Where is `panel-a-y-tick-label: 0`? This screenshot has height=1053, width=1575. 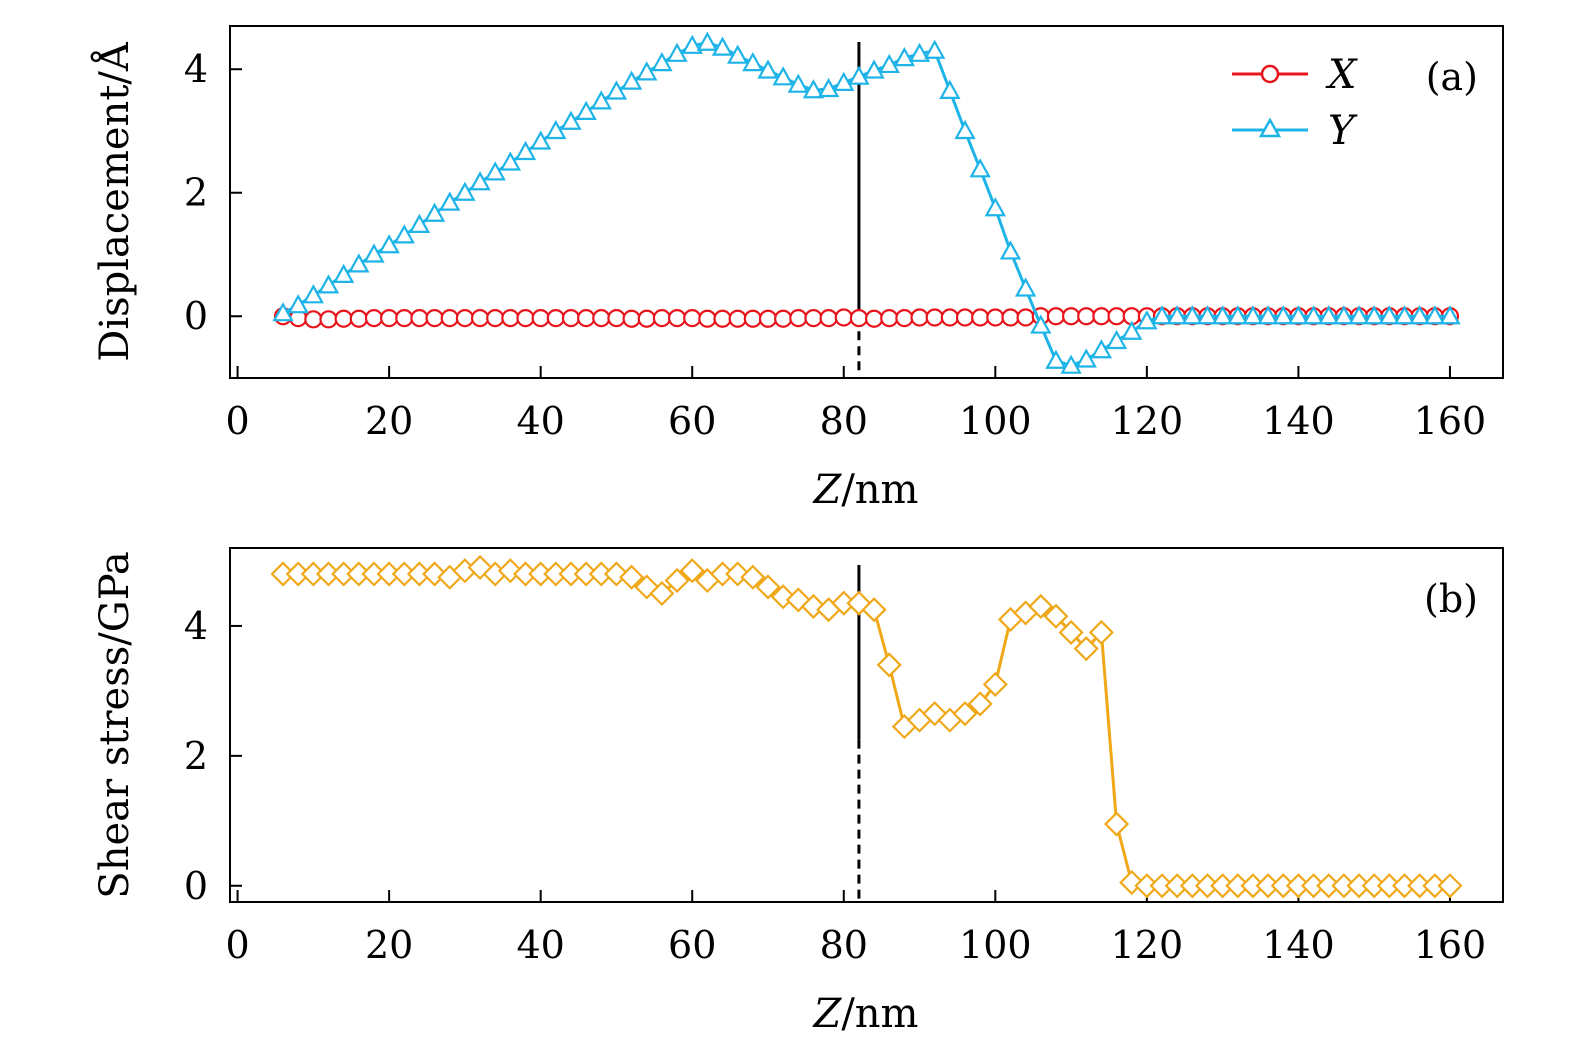 panel-a-y-tick-label: 0 is located at coordinates (196, 316).